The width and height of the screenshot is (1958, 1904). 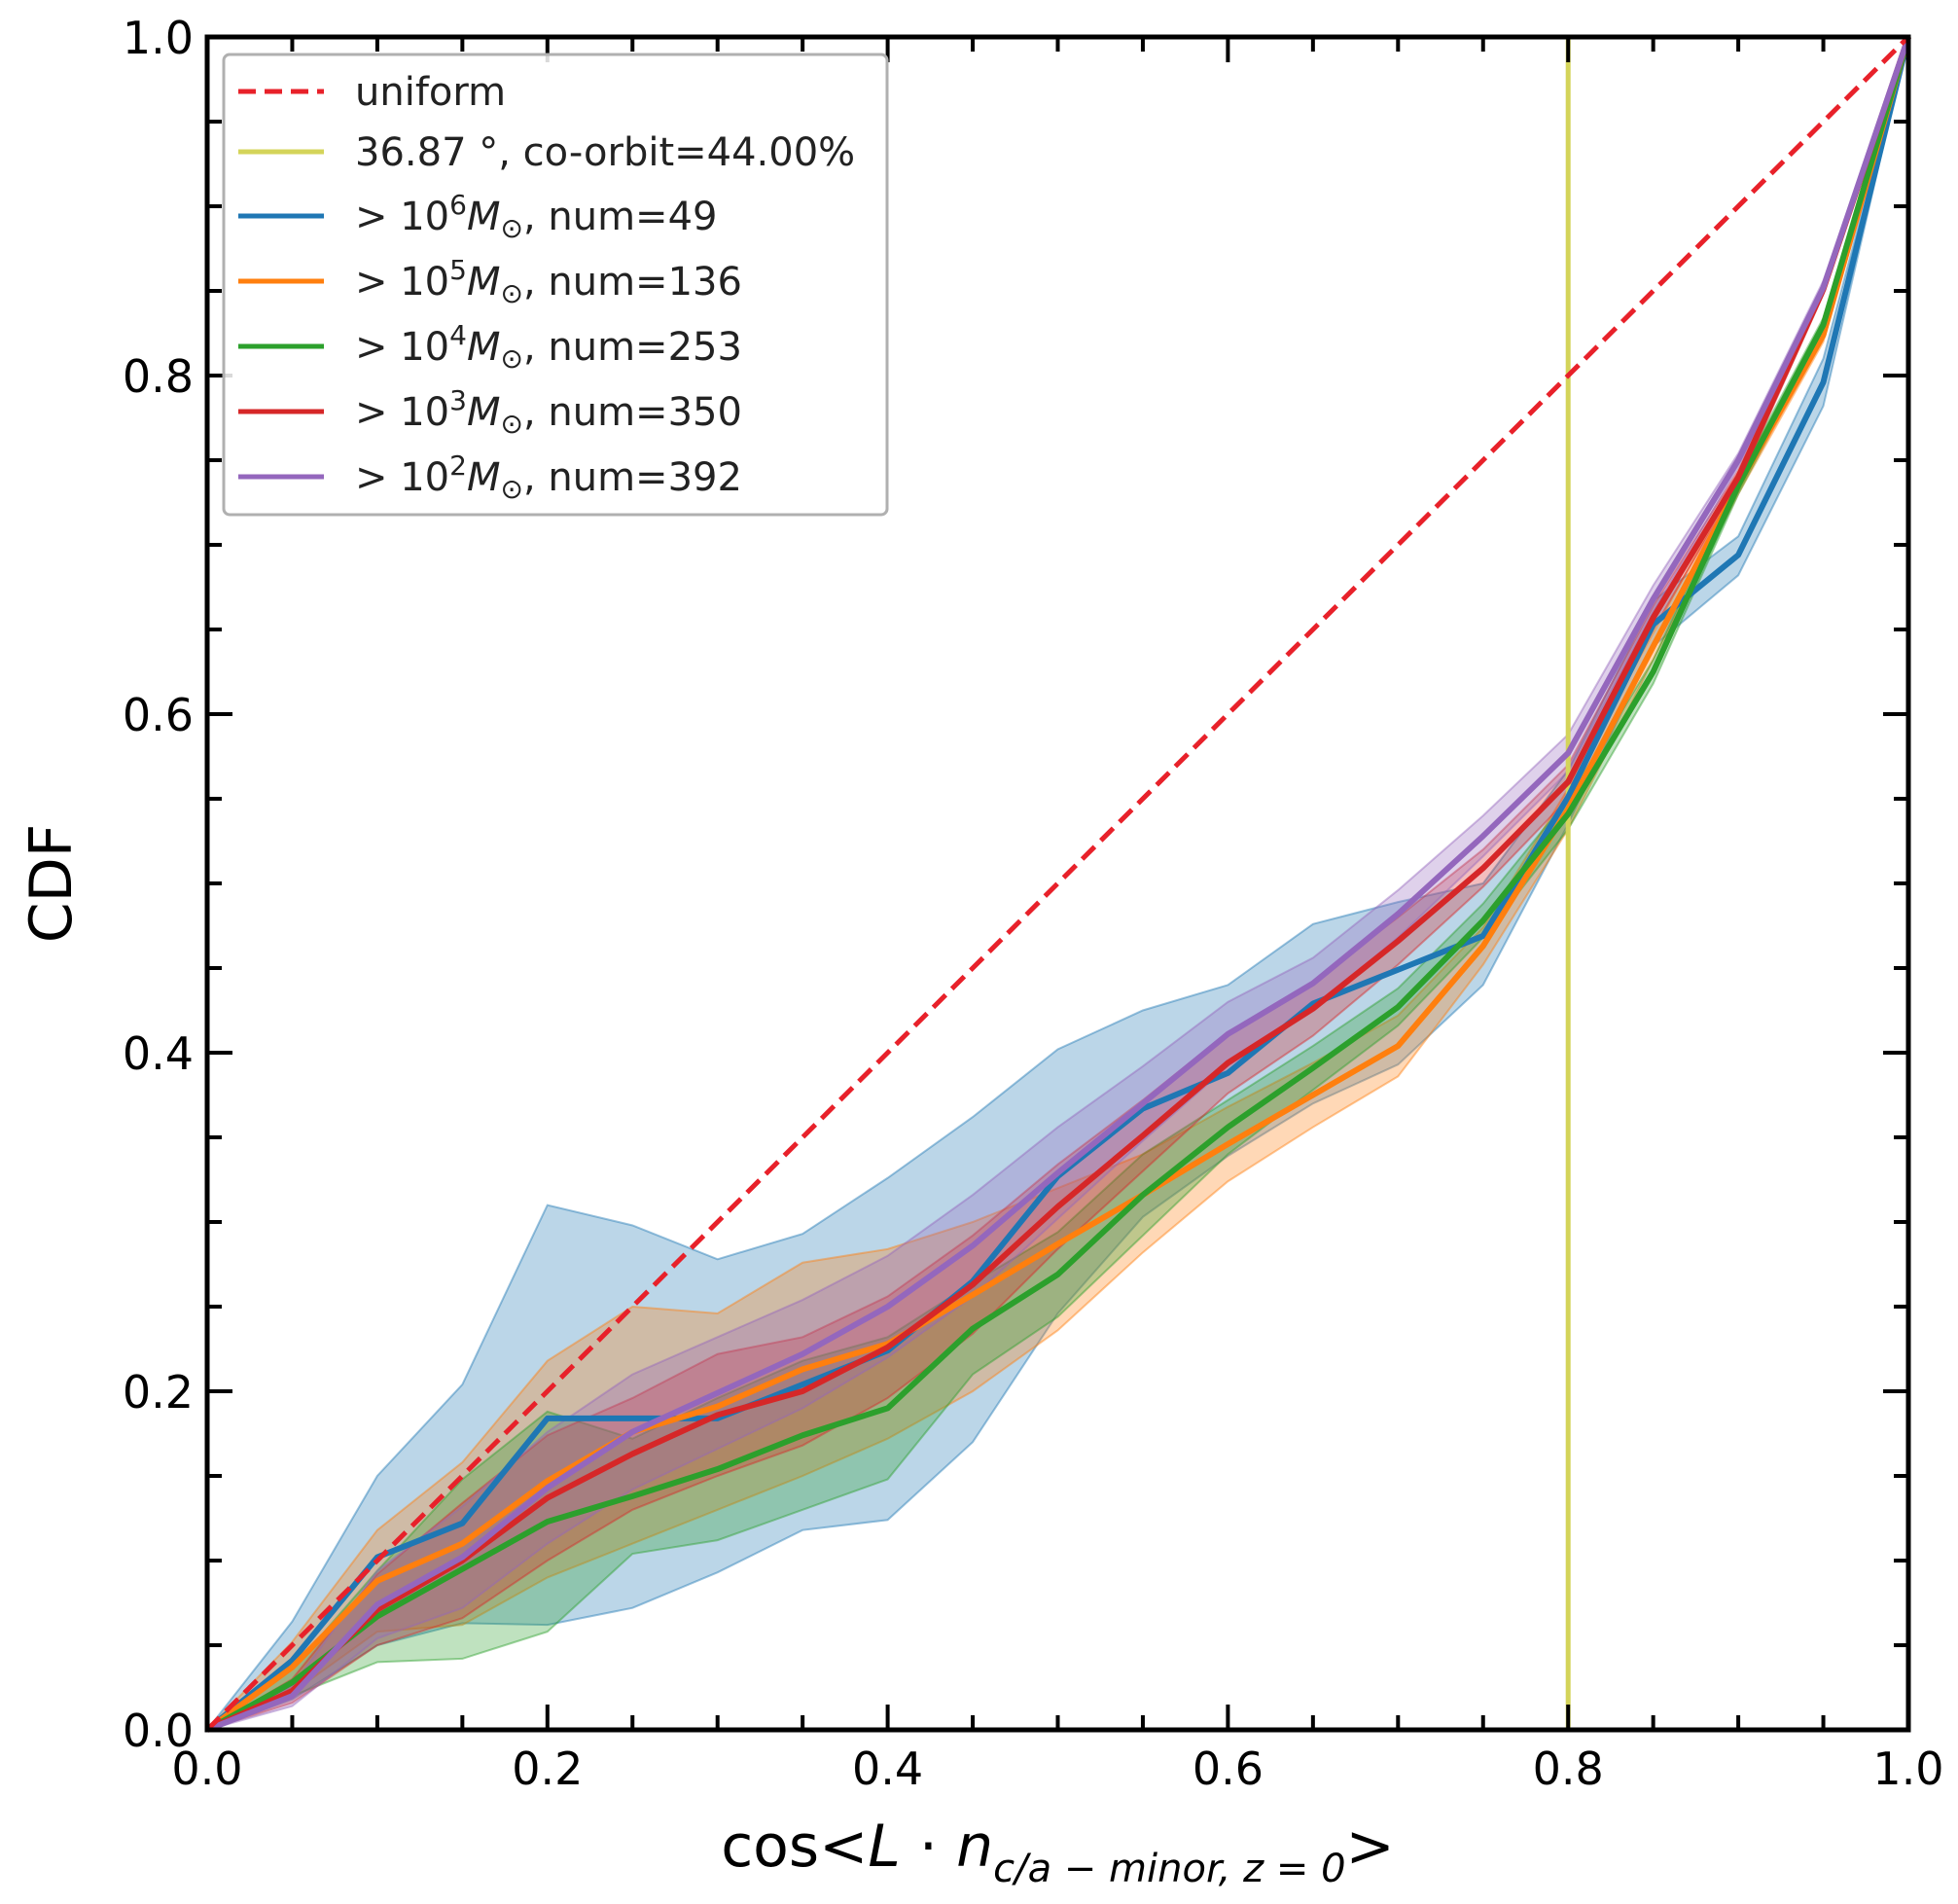 What do you see at coordinates (605, 152) in the screenshot?
I see `legend-label: 36.87 °, co-orbit=44.00%` at bounding box center [605, 152].